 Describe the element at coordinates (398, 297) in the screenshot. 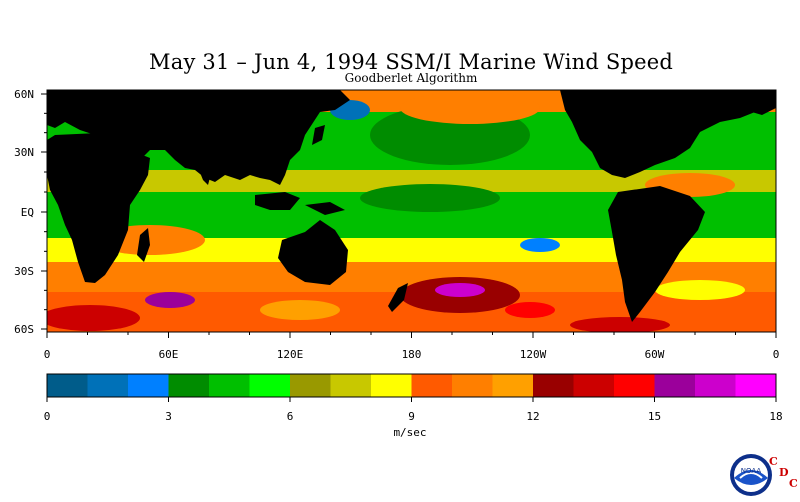

I see `land-new-zealand` at that location.